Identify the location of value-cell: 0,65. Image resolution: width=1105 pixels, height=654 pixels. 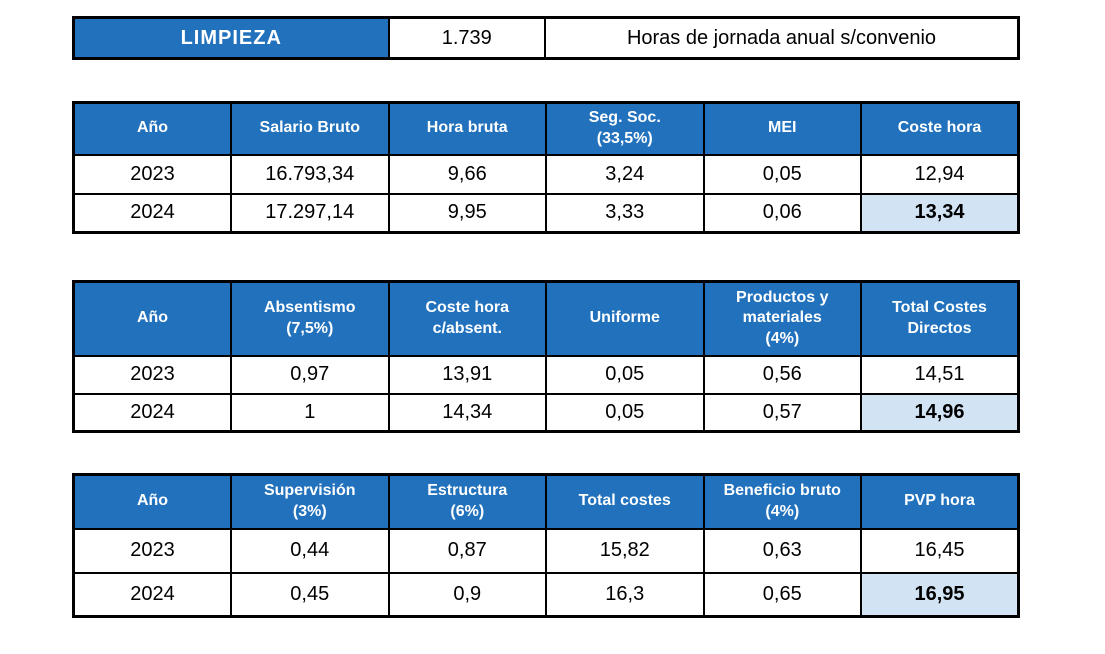
(782, 594).